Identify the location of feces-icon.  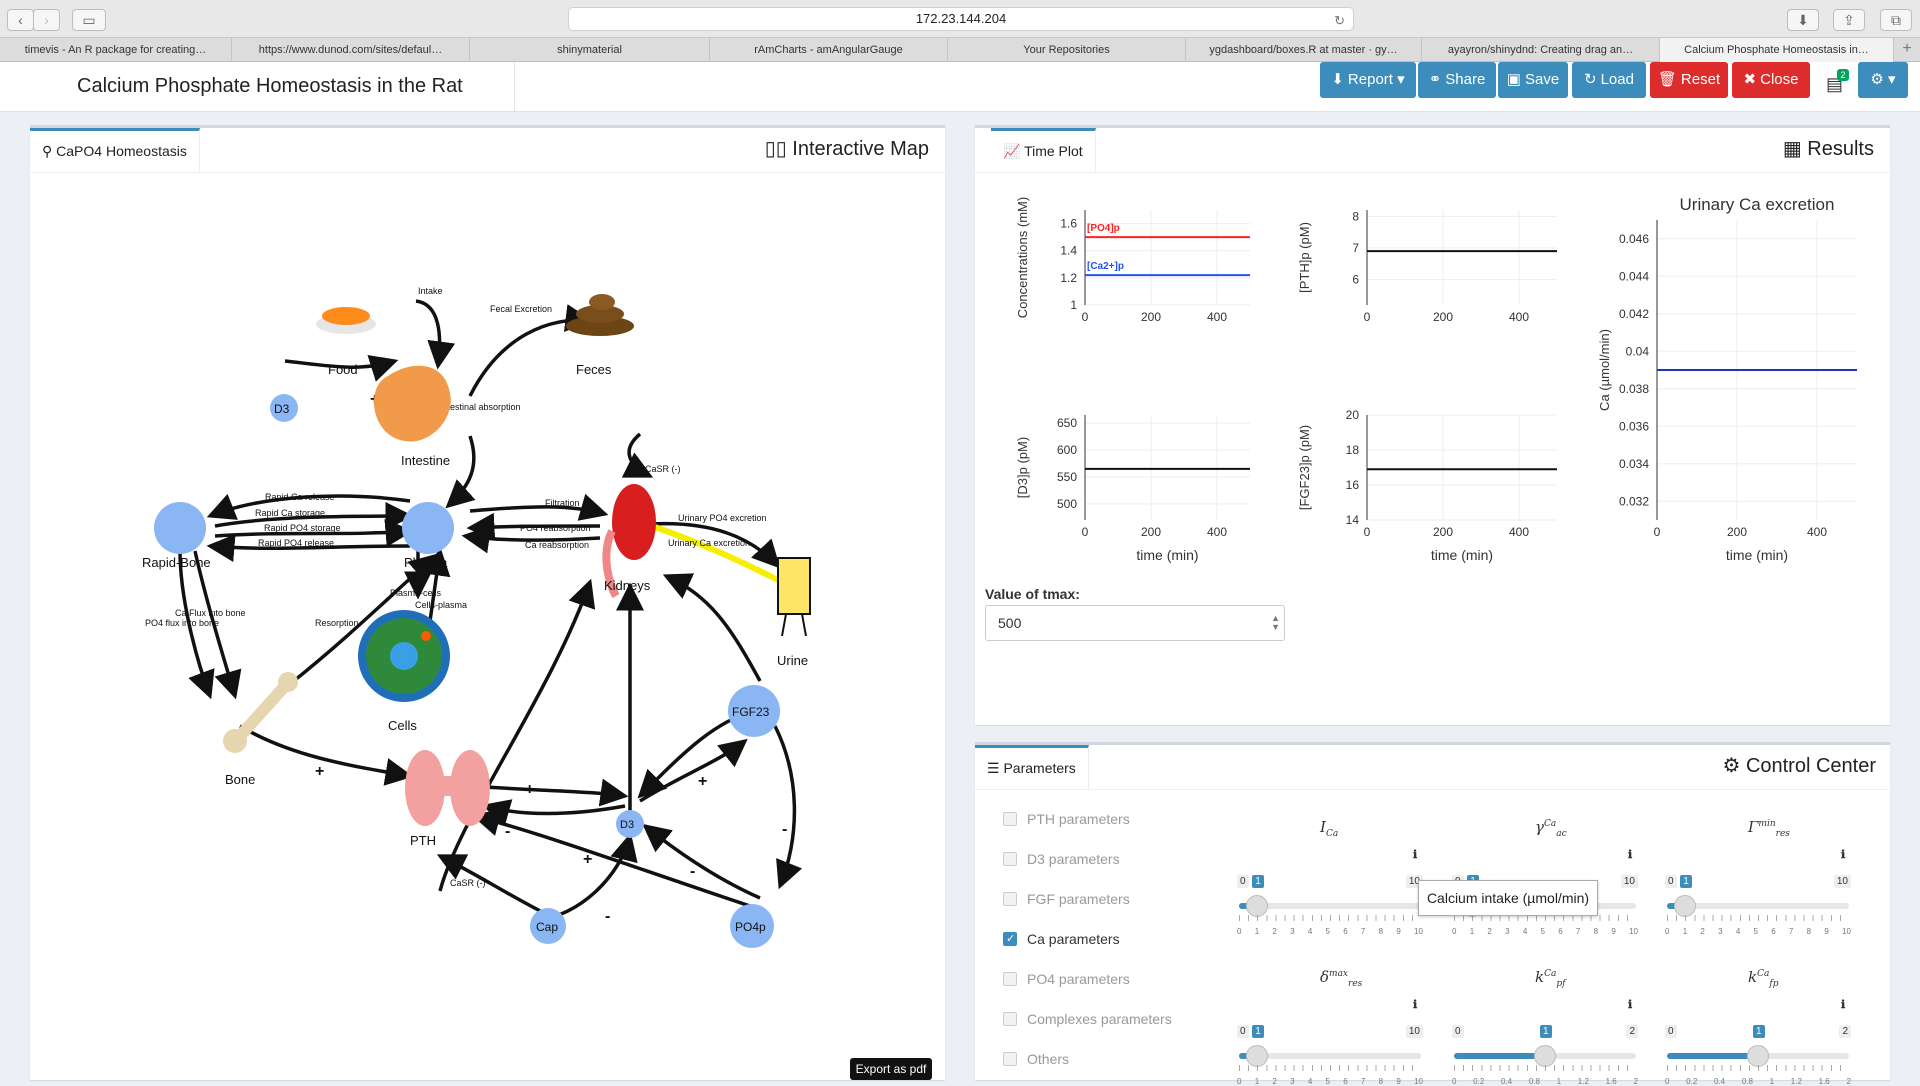
(600, 315).